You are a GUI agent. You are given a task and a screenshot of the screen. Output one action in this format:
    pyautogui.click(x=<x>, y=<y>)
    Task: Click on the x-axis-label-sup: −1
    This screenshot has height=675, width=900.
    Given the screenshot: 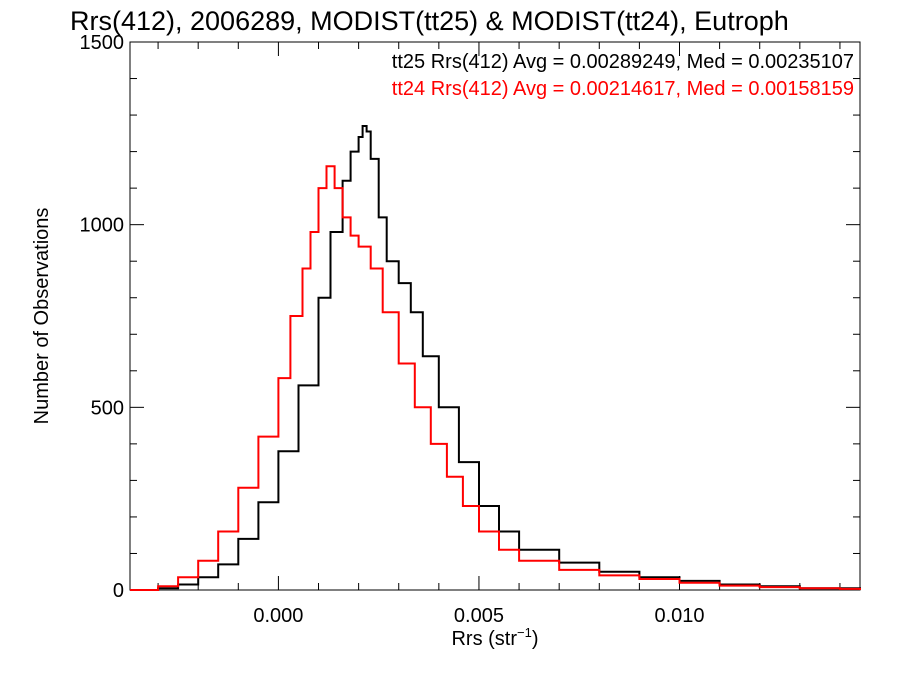 What is the action you would take?
    pyautogui.click(x=524, y=632)
    